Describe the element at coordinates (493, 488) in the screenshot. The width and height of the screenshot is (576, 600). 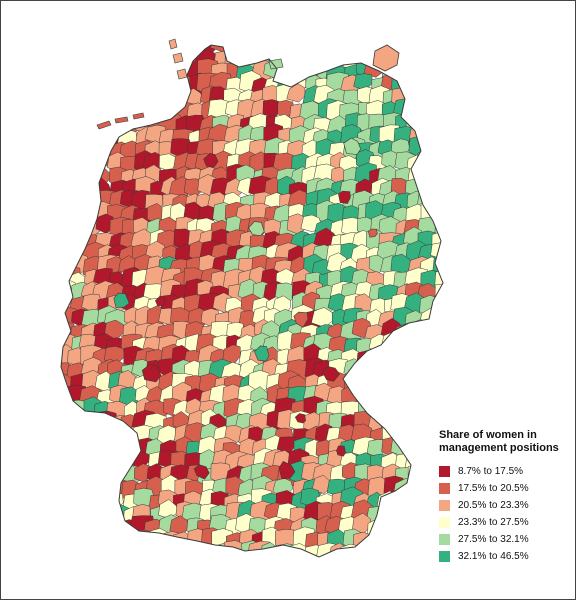
I see `legend-label: 17.5% to 20.5%` at that location.